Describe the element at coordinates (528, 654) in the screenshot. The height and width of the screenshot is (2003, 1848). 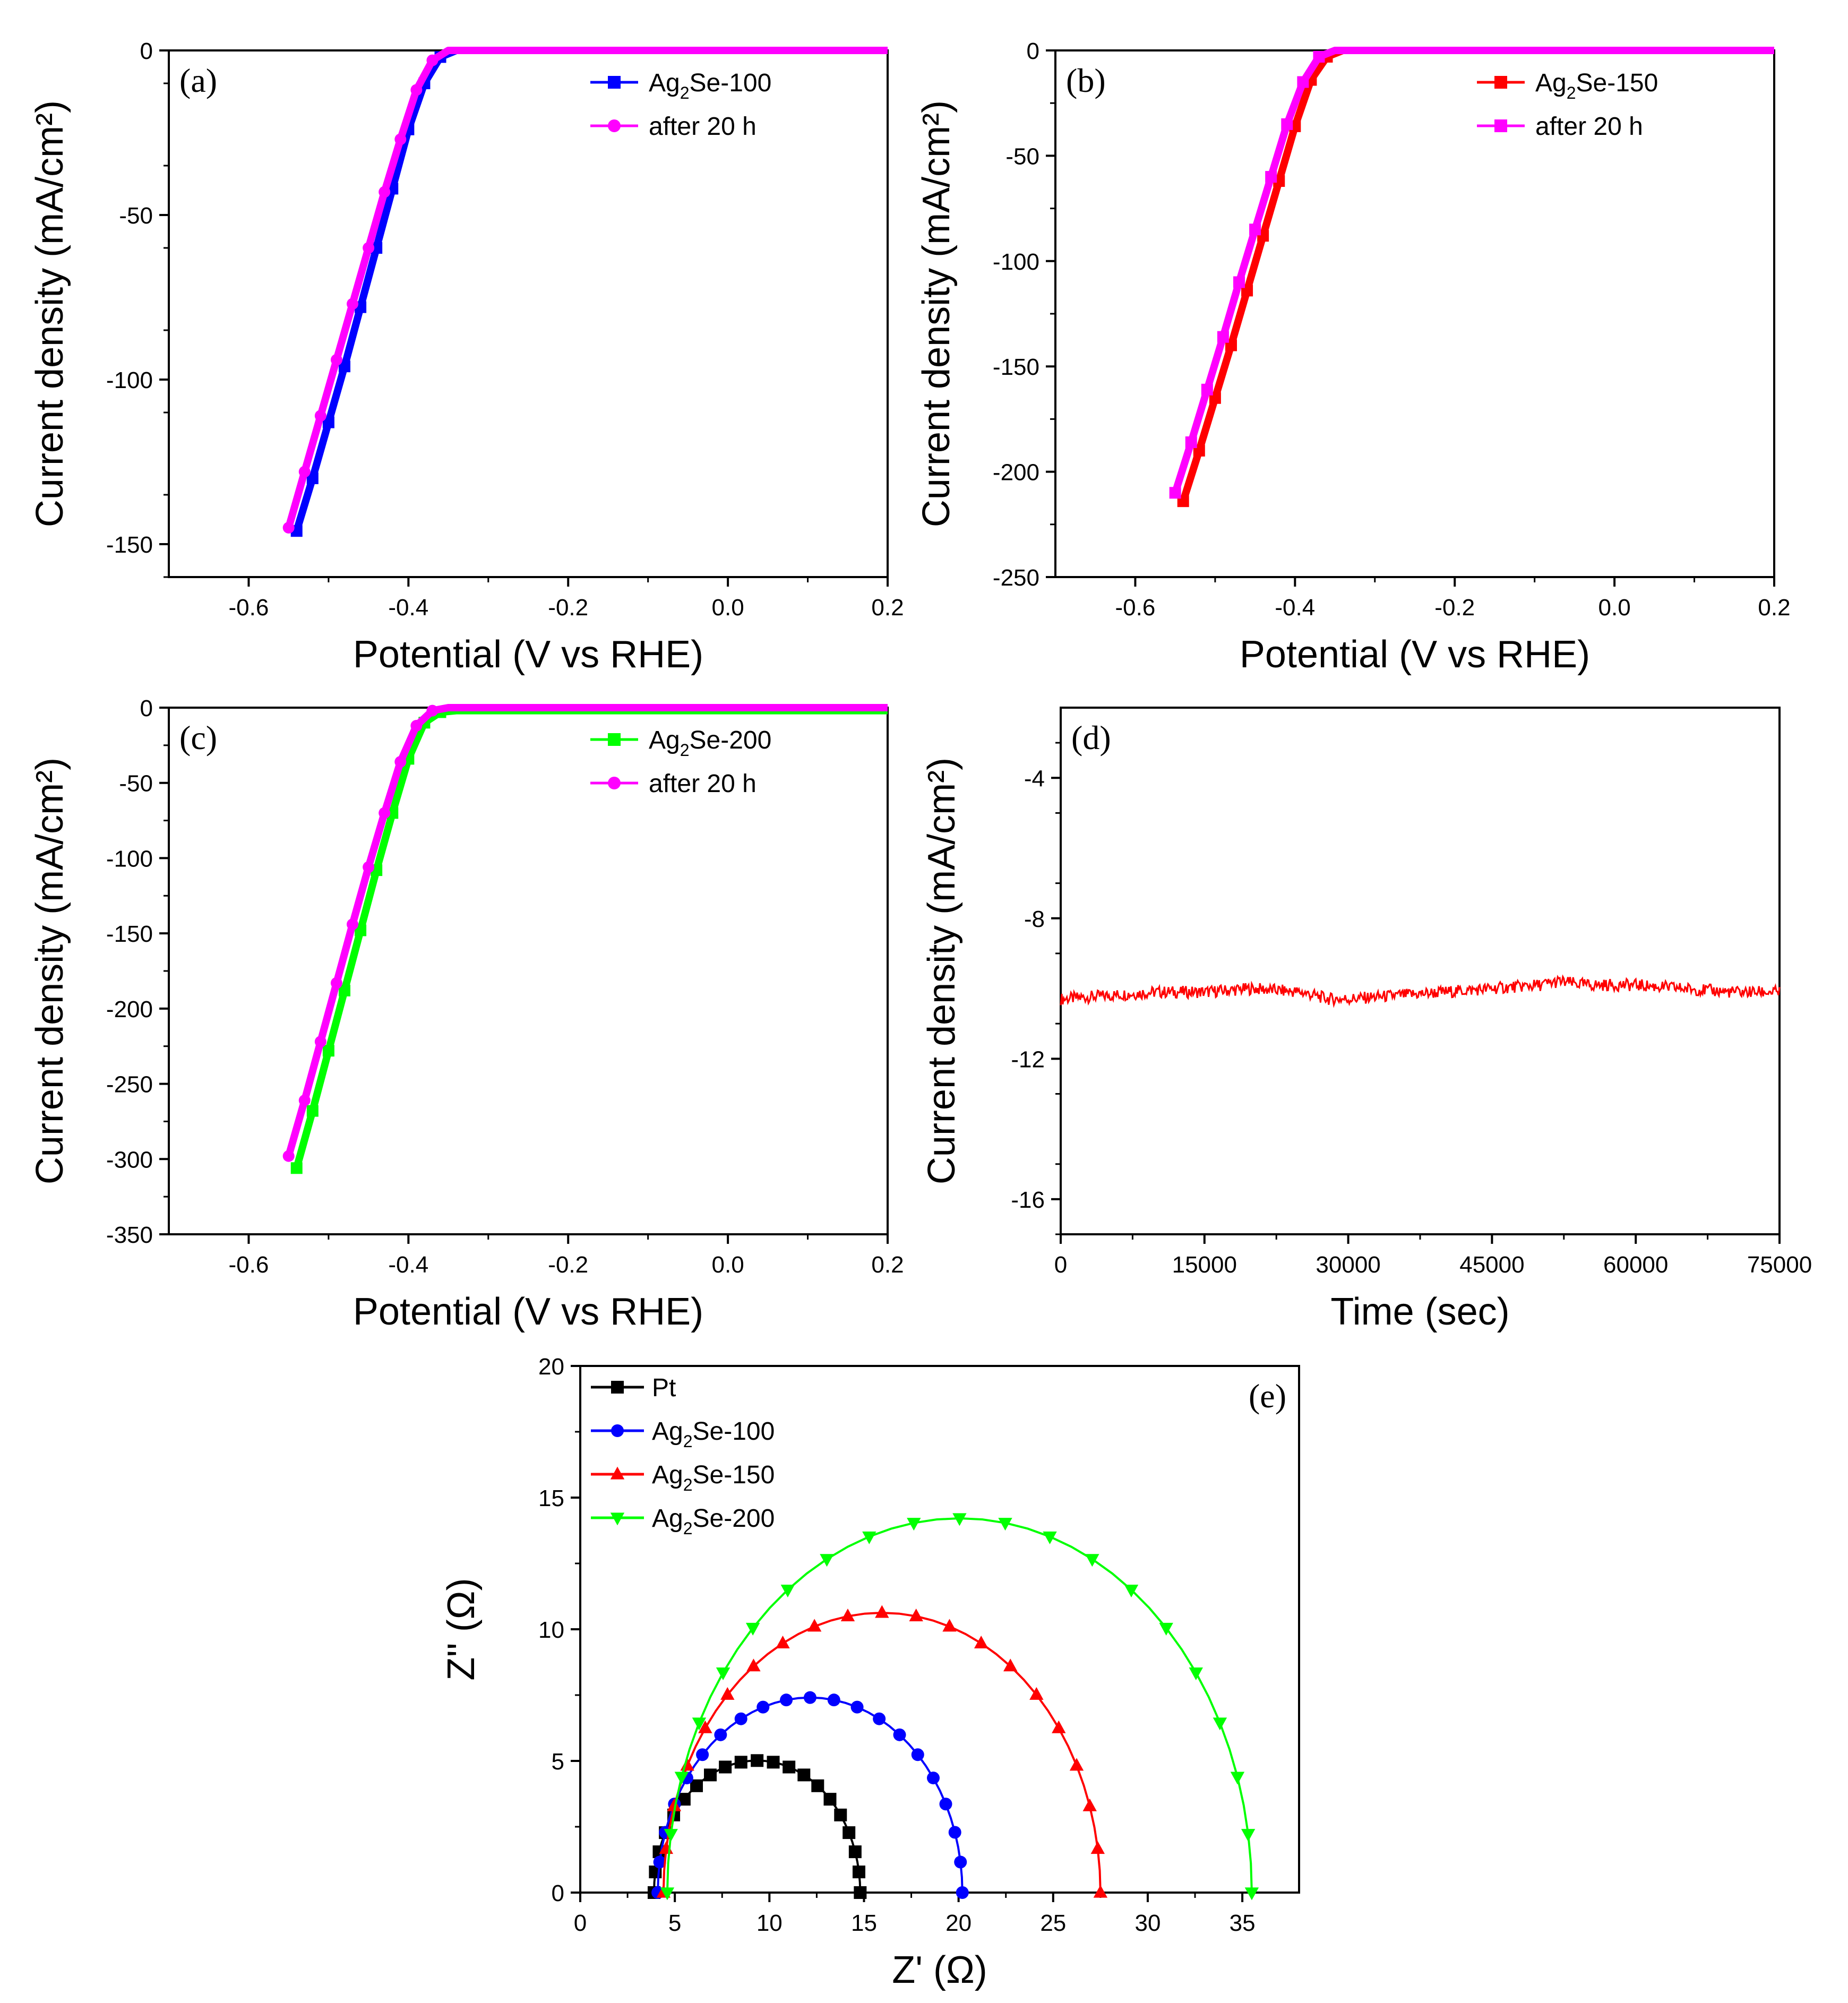
I see `x-axis-title: Potential (V vs RHE)` at that location.